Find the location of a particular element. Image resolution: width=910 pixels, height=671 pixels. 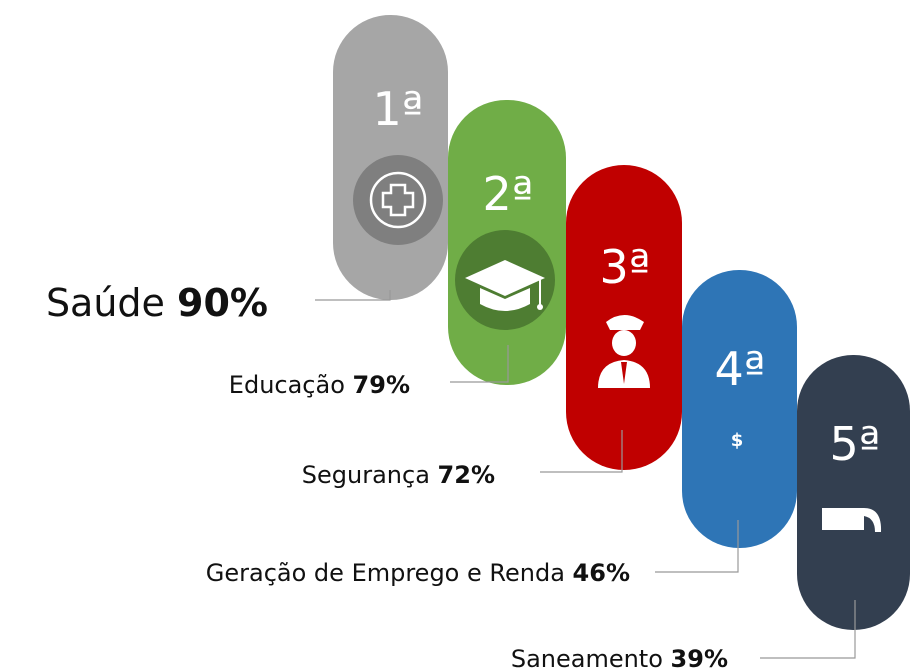

item-label: Saúde 90% is located at coordinates (157, 303).